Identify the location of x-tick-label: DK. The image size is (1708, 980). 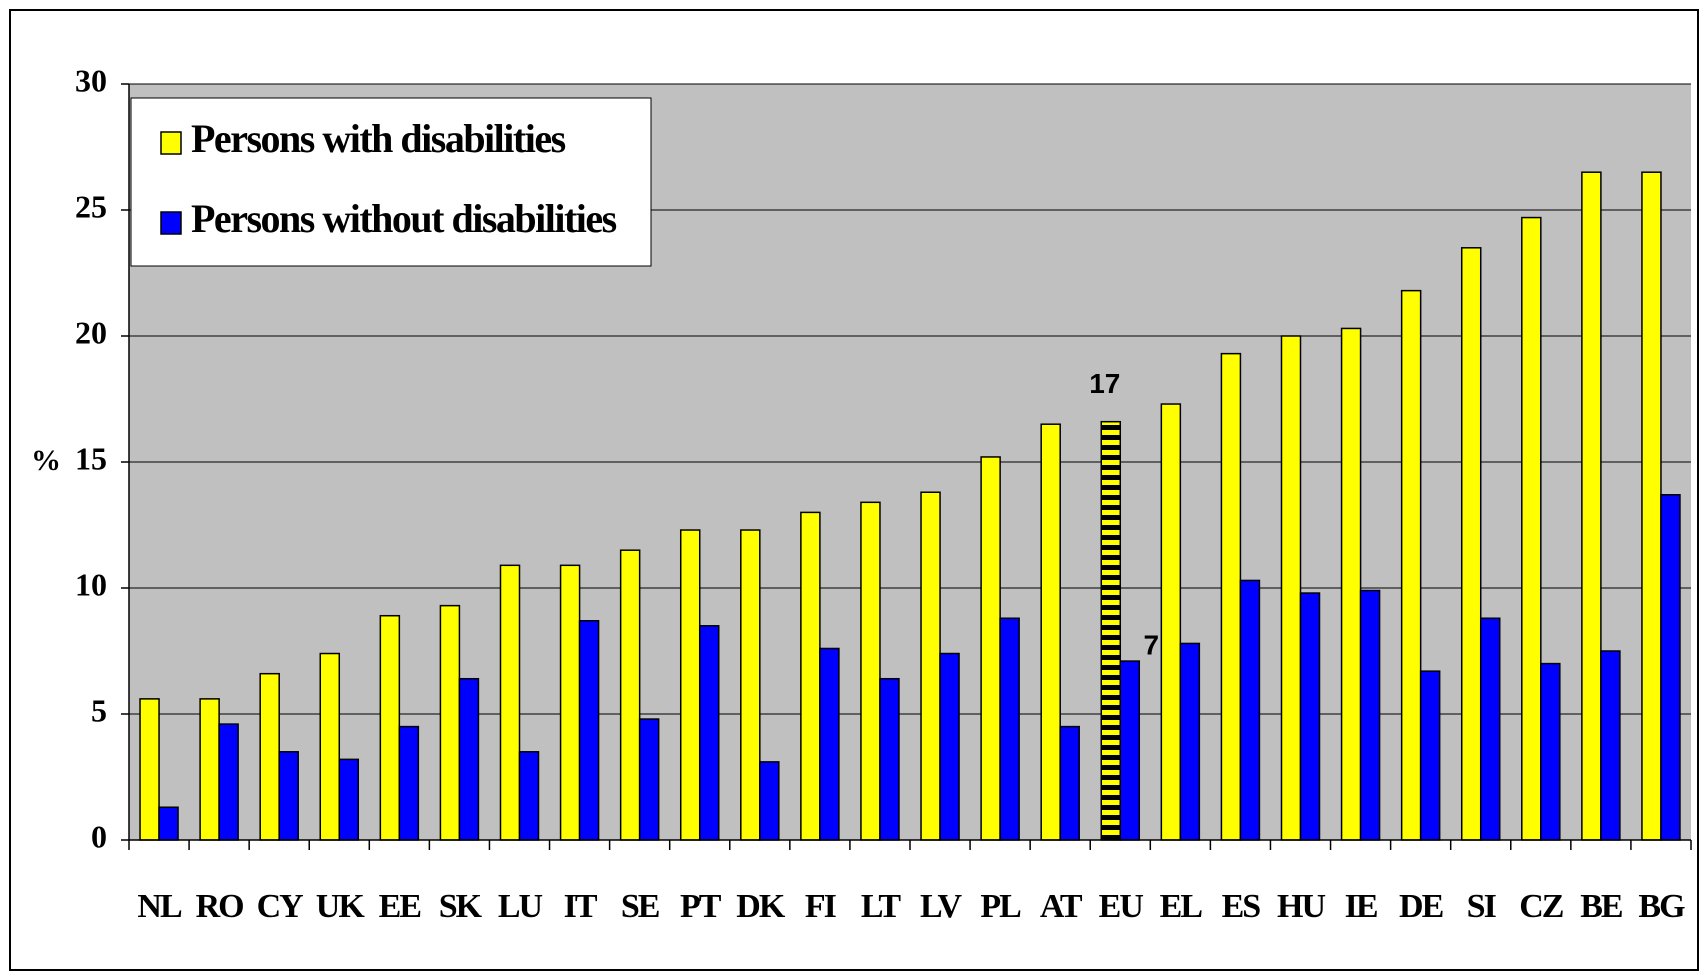
(761, 906).